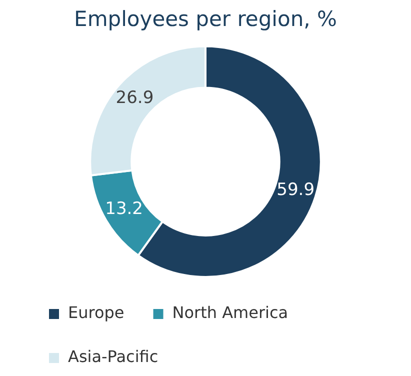 Image resolution: width=411 pixels, height=376 pixels. Describe the element at coordinates (230, 312) in the screenshot. I see `legend-label: North America` at that location.